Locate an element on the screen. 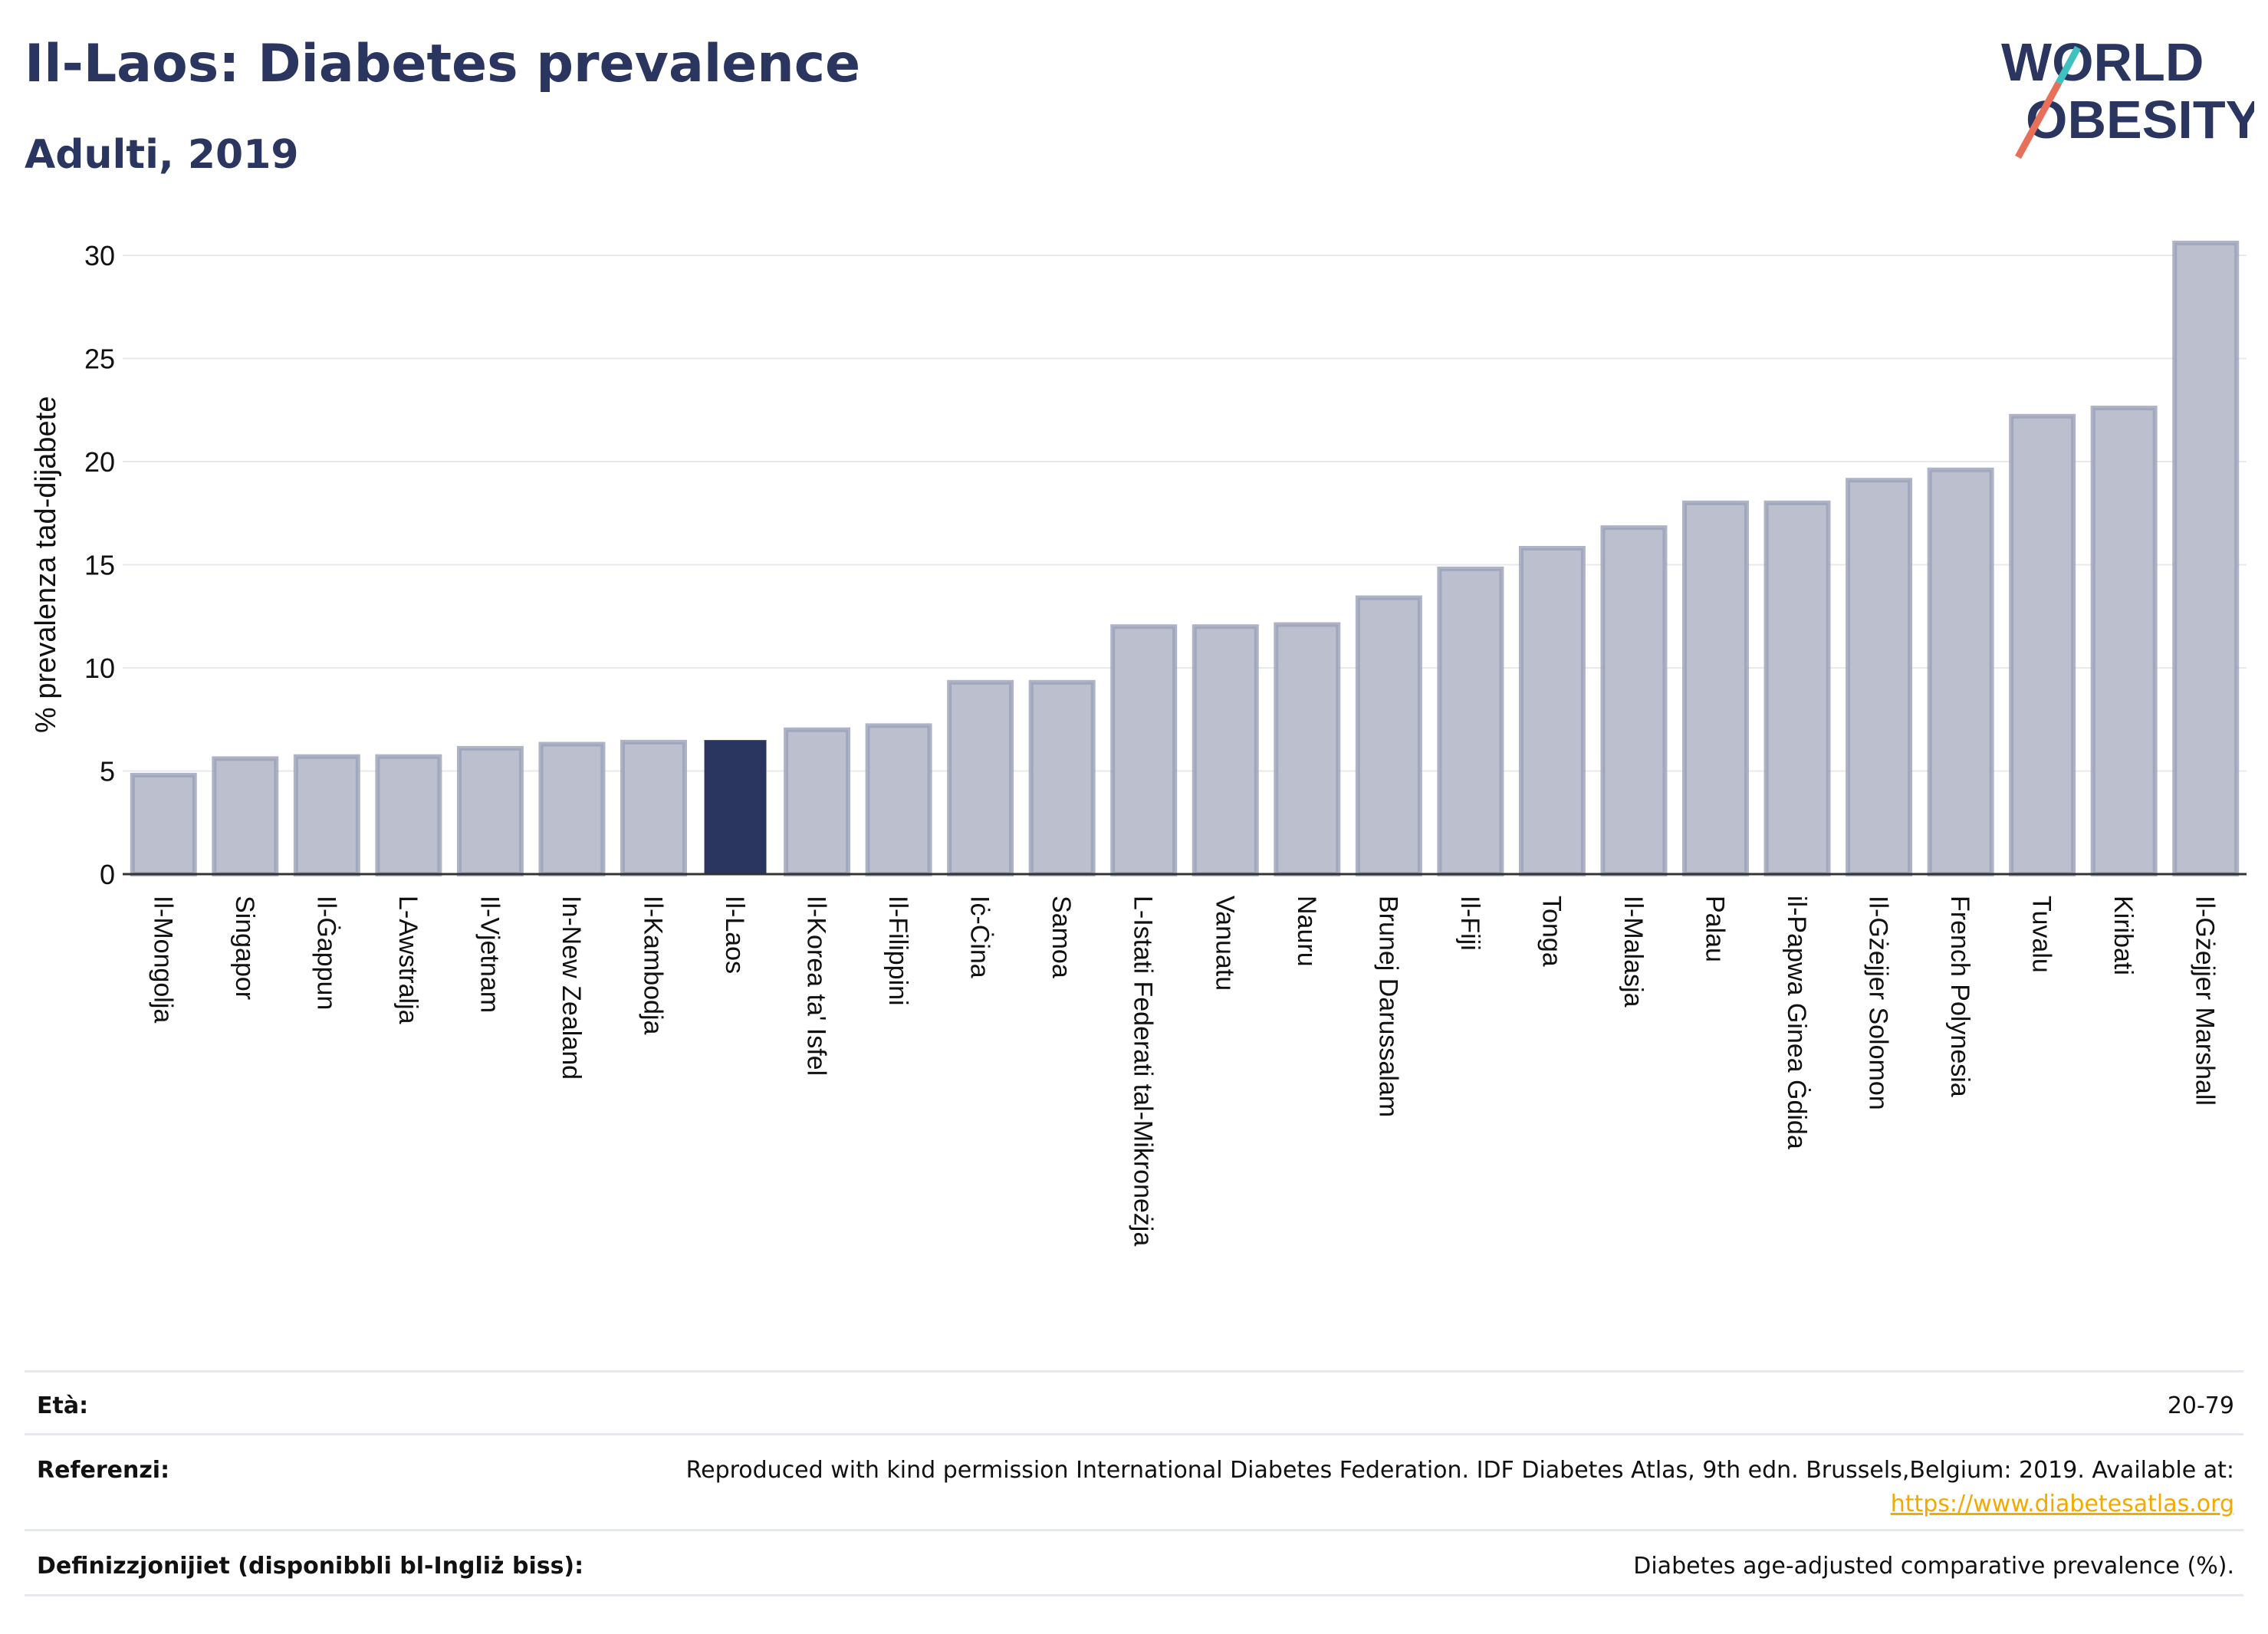  y-tick-label: 25 is located at coordinates (99, 359).